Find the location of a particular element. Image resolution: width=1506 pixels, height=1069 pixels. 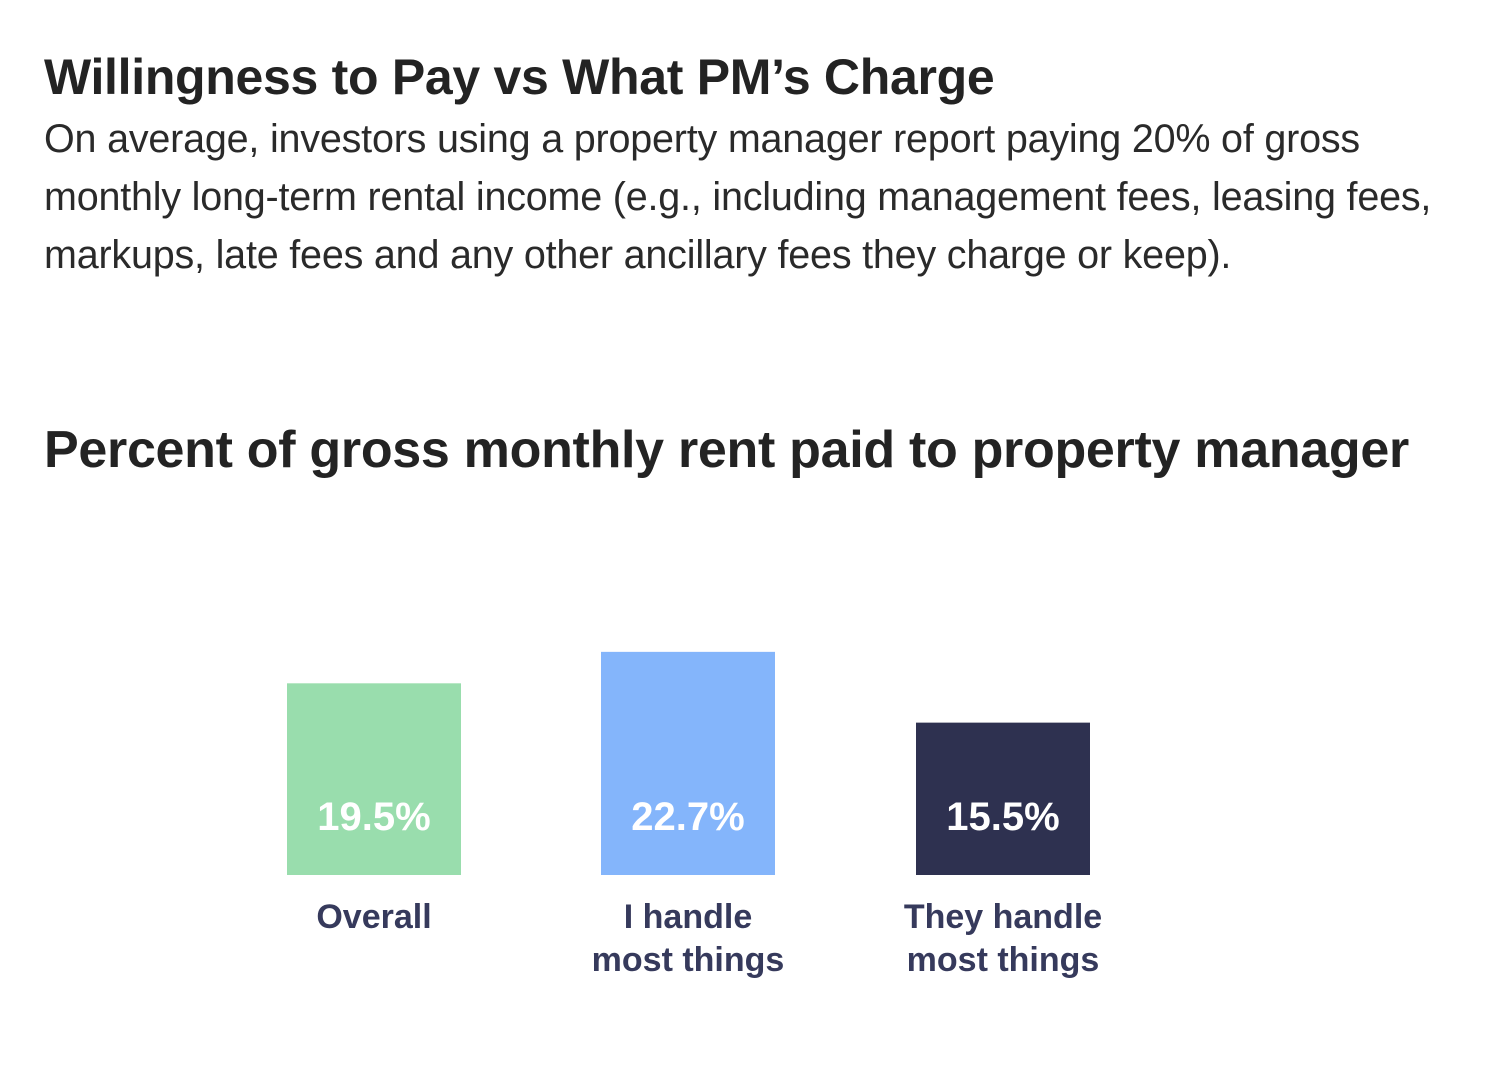

bar-value-label-2: 22.7% is located at coordinates (687, 817).